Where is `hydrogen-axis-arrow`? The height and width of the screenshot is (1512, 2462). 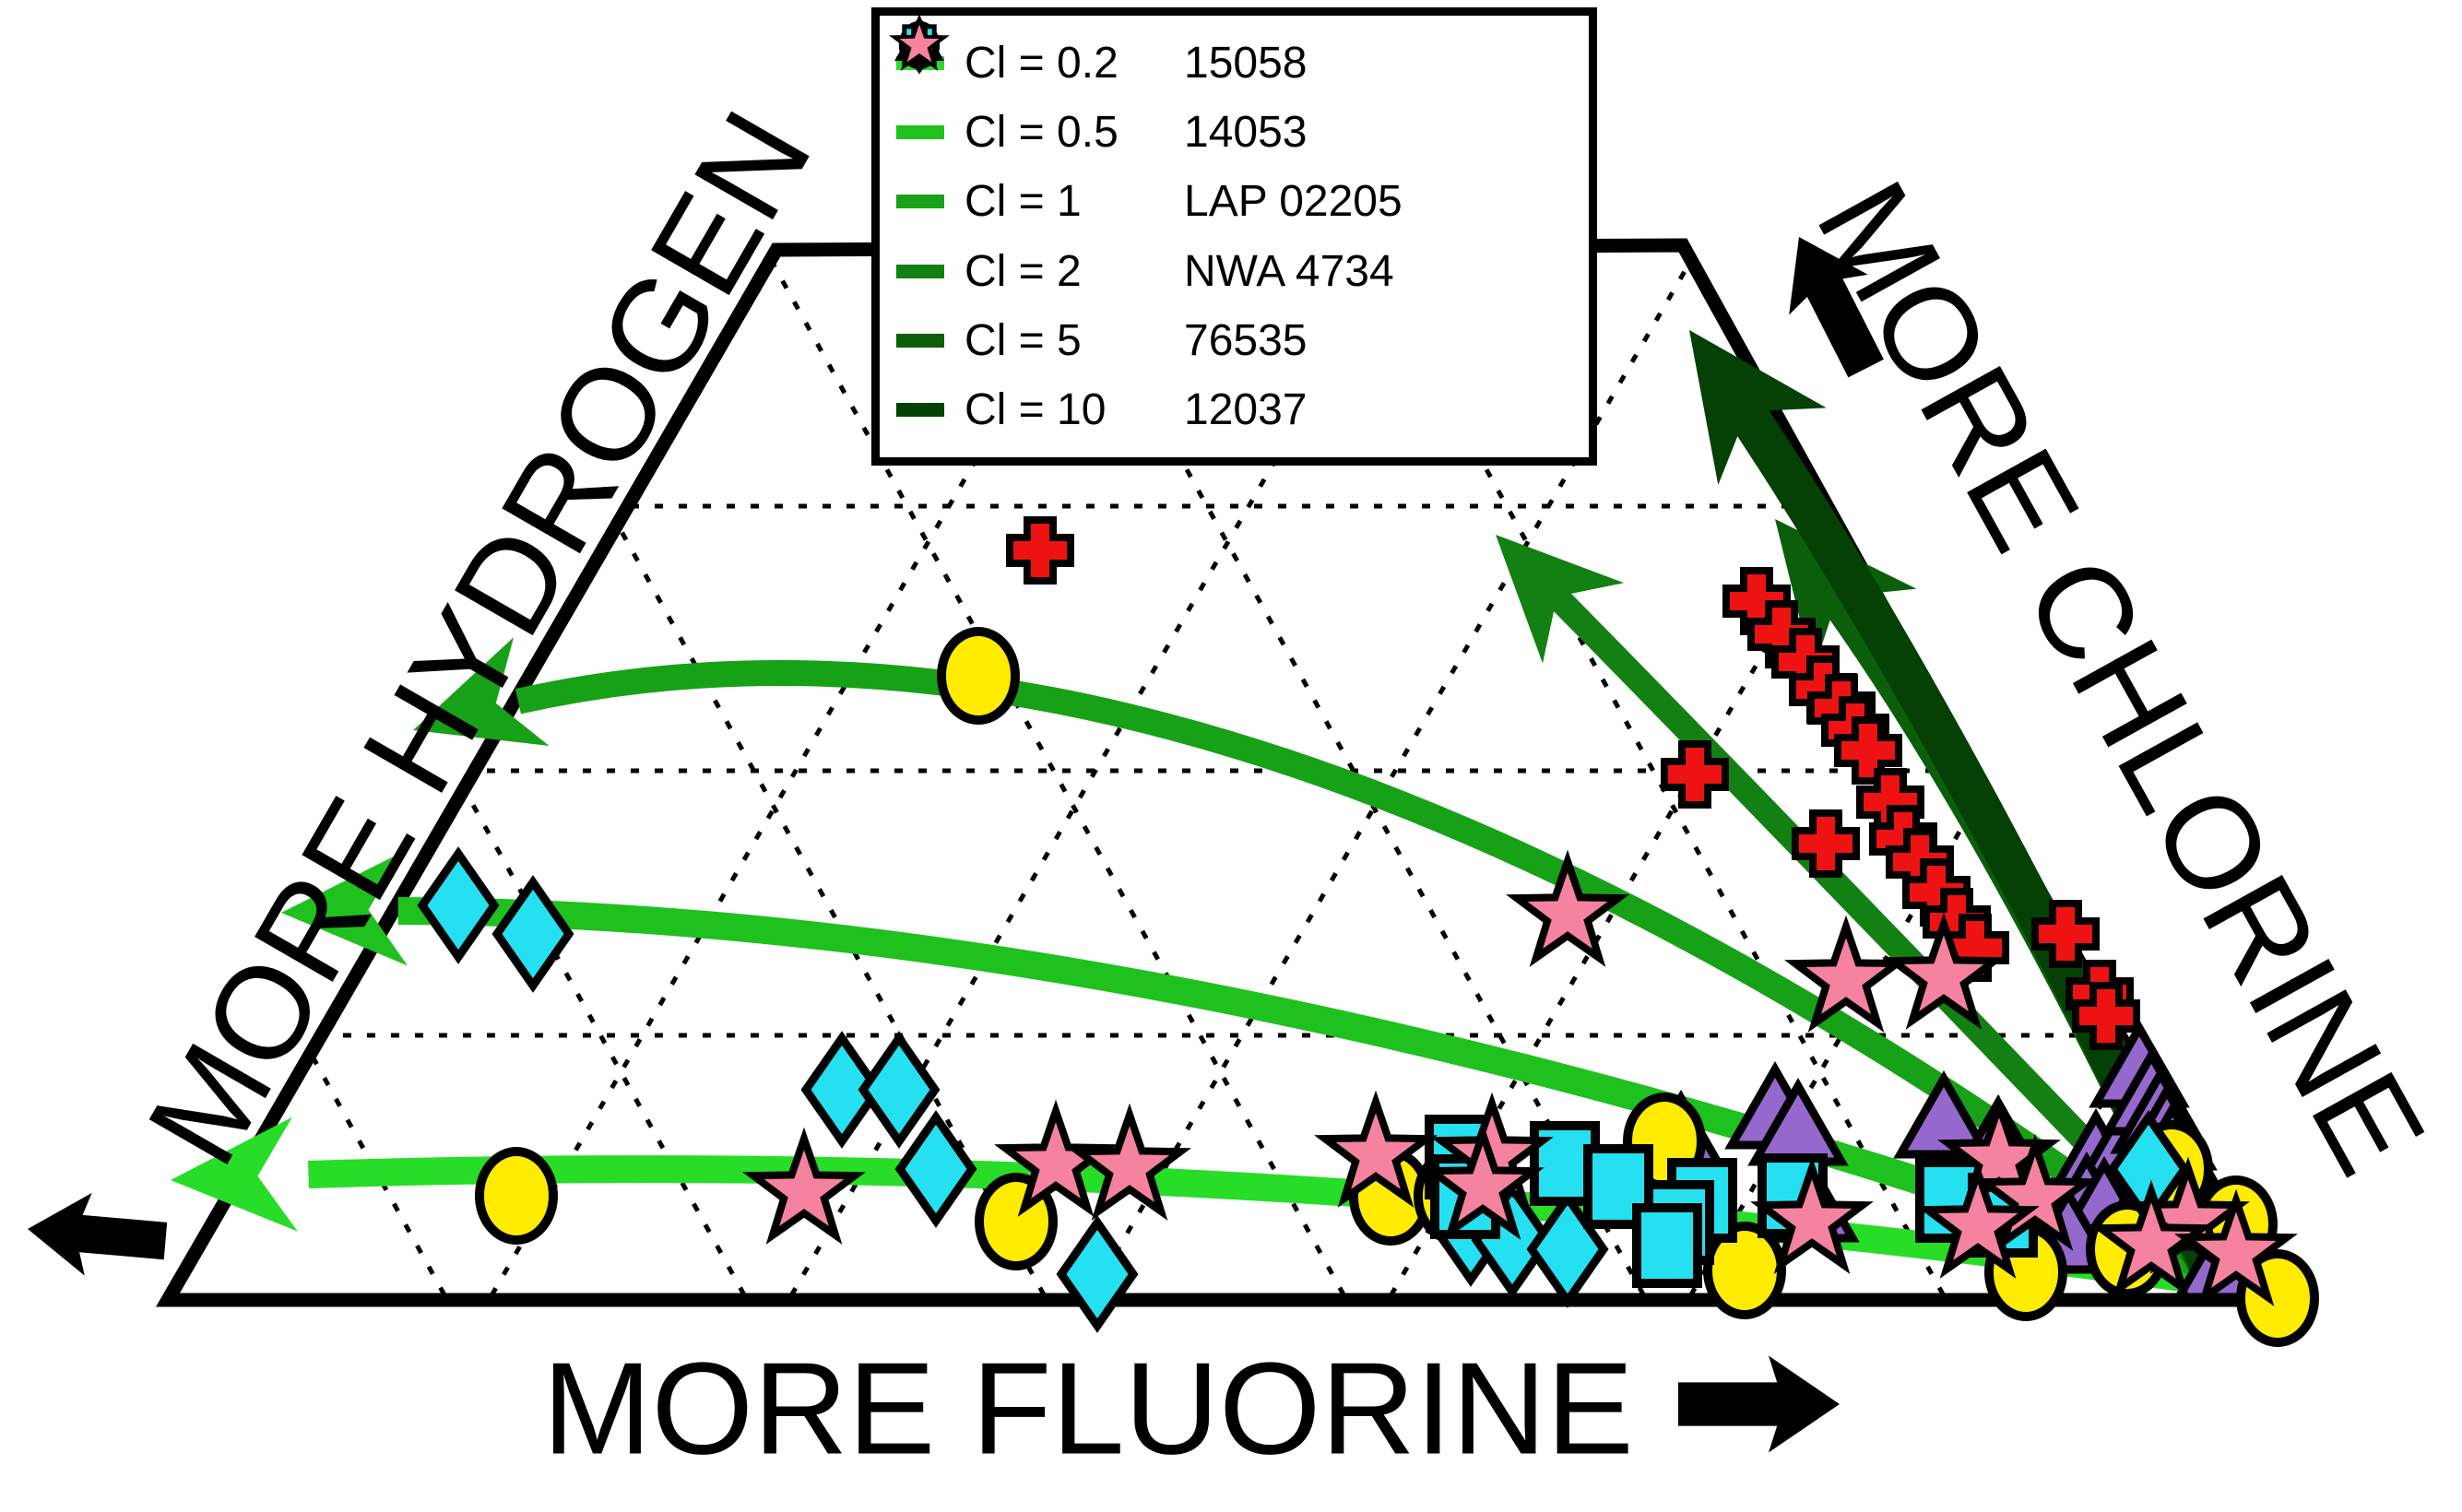 hydrogen-axis-arrow is located at coordinates (98, 1234).